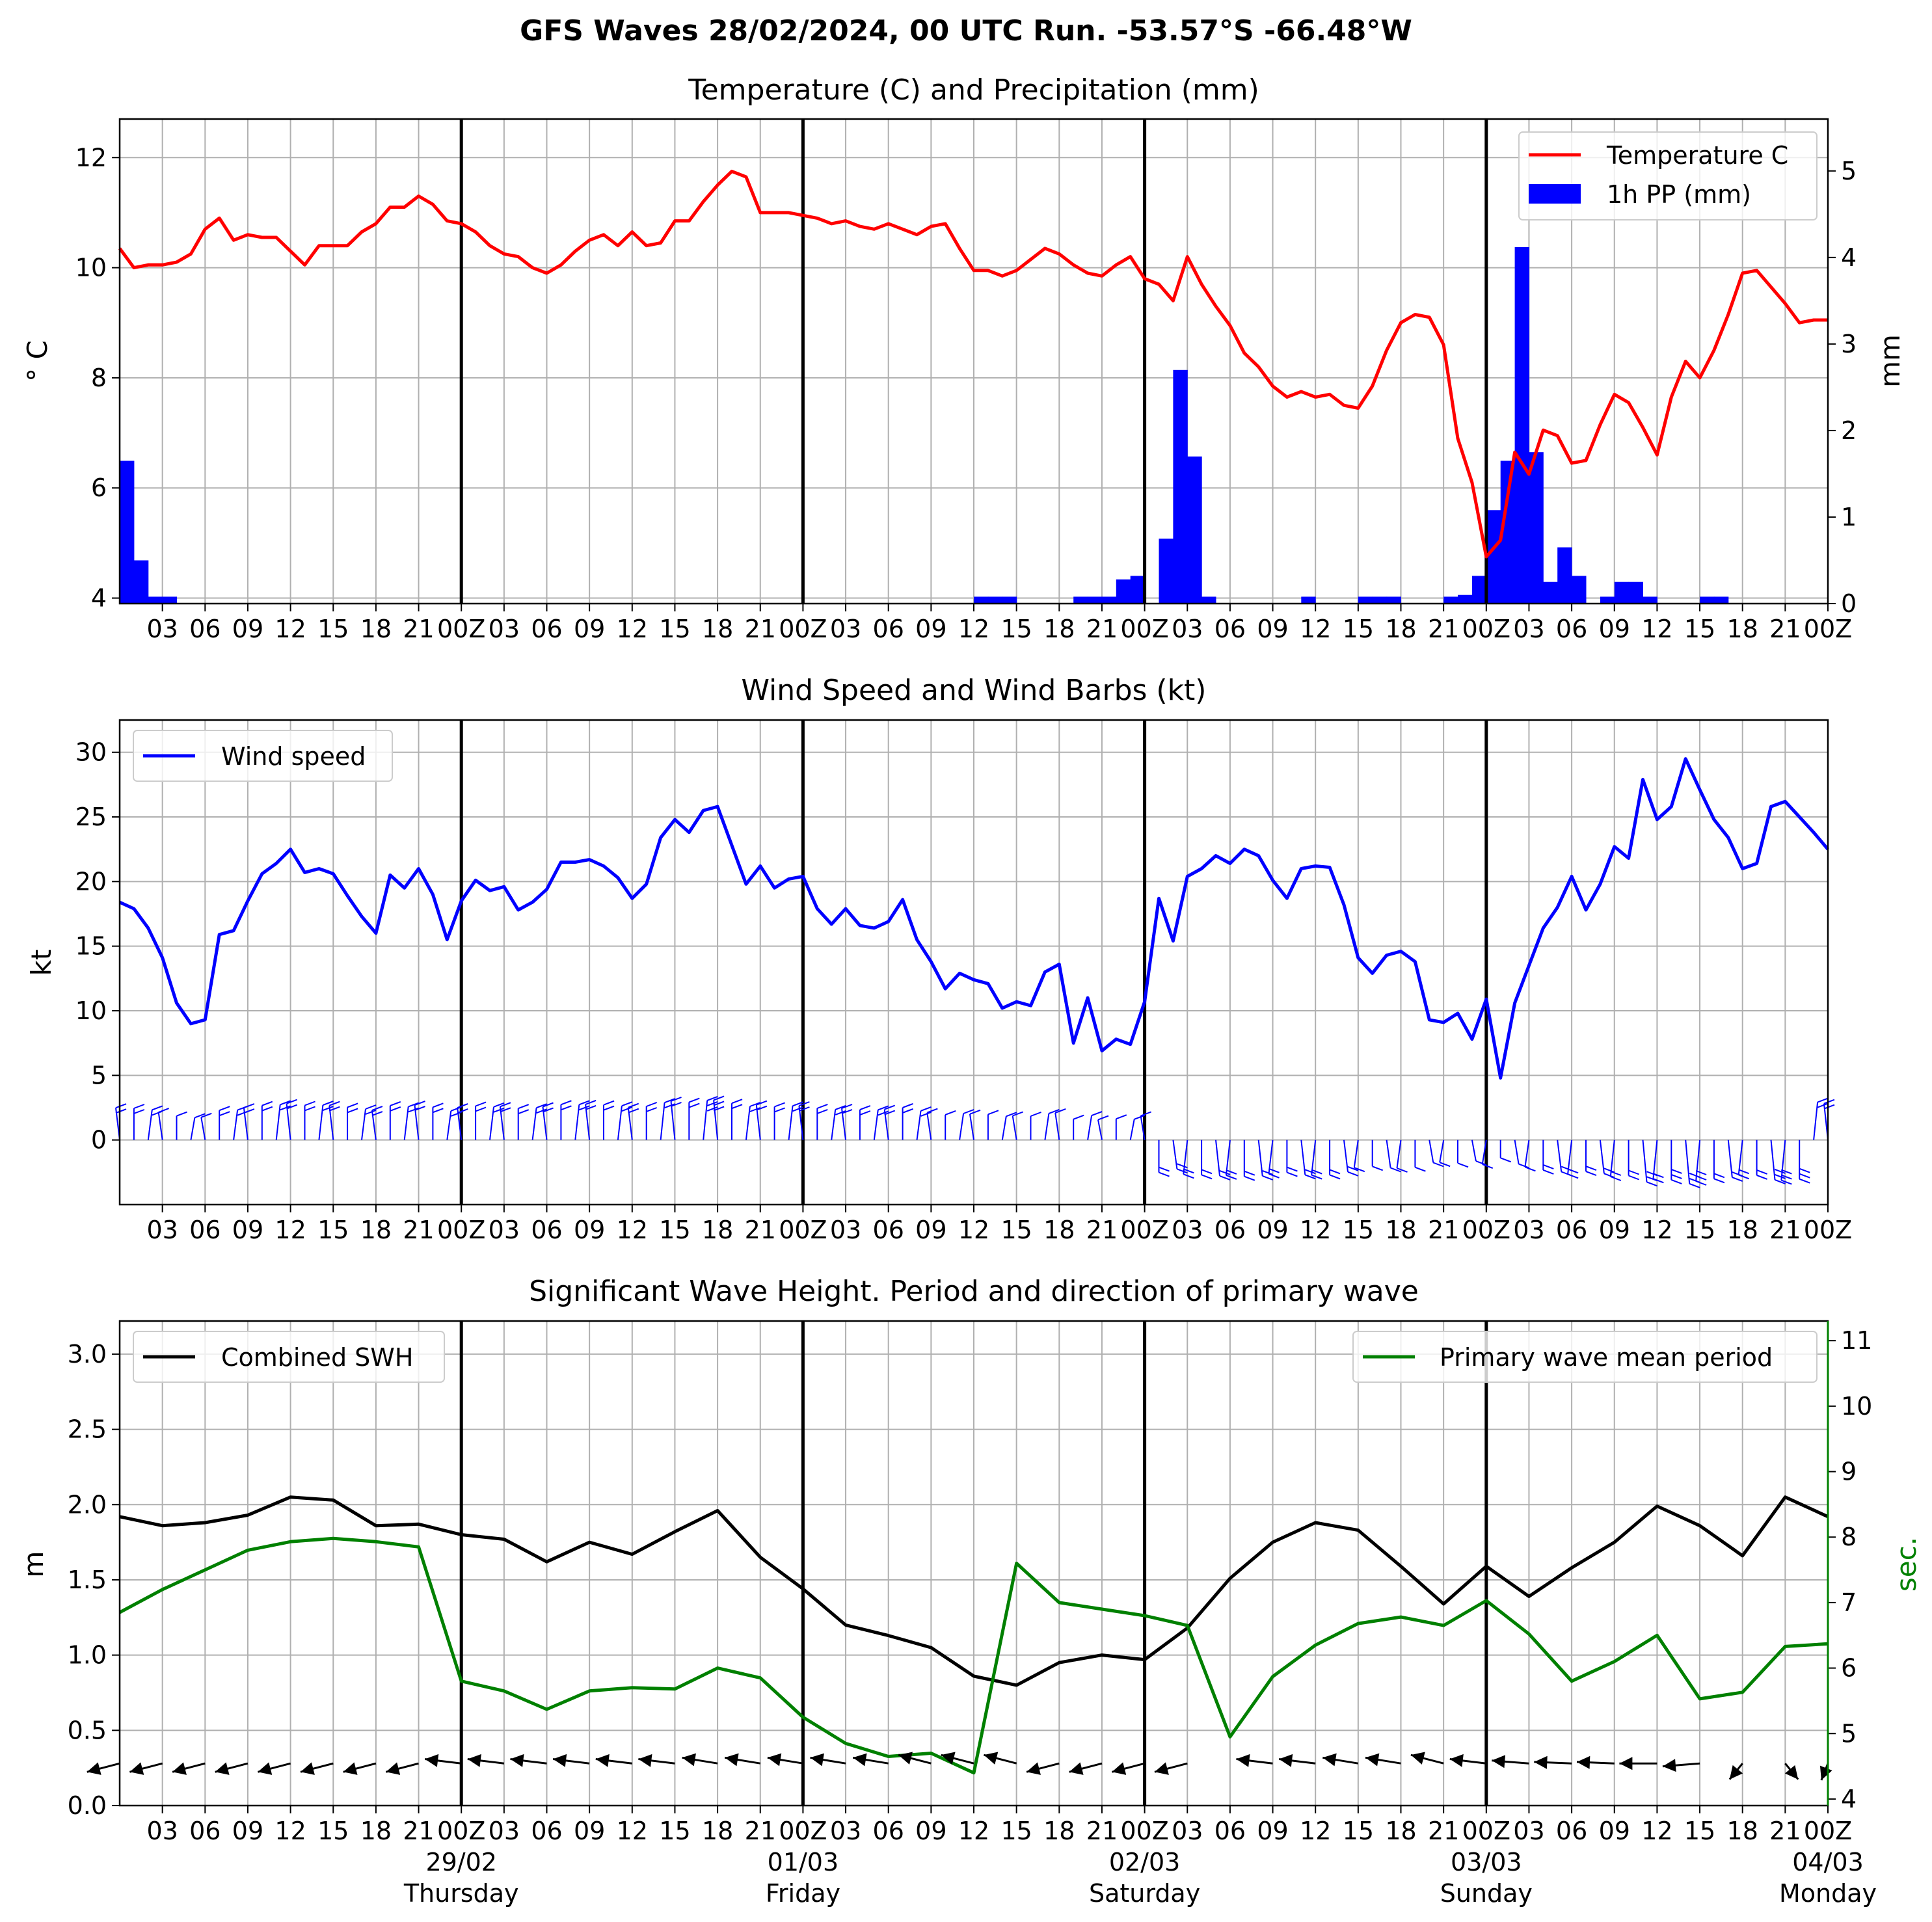  I want to click on temperature-precip-title: Temperature (C) and Precipitation (mm), so click(973, 90).